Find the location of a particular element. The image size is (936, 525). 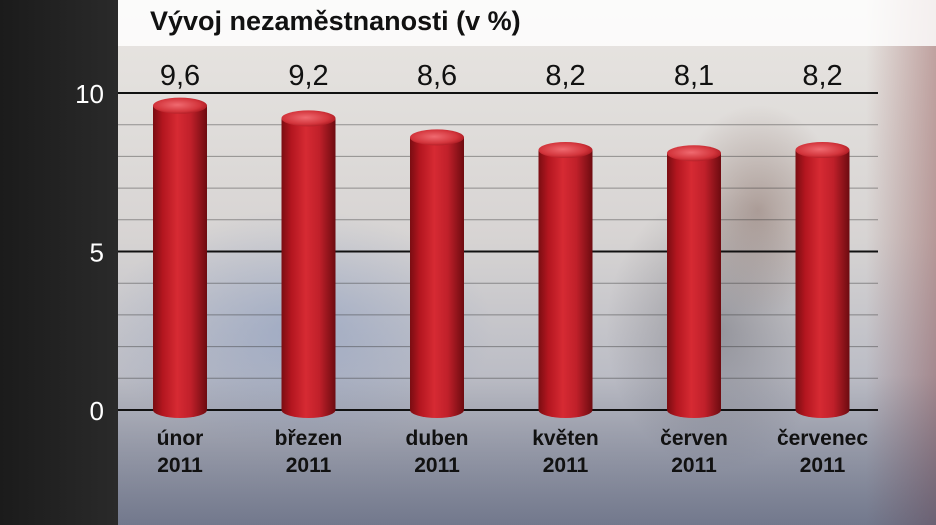

y-axis-ticks: 0 5 10 is located at coordinates (89, 252).